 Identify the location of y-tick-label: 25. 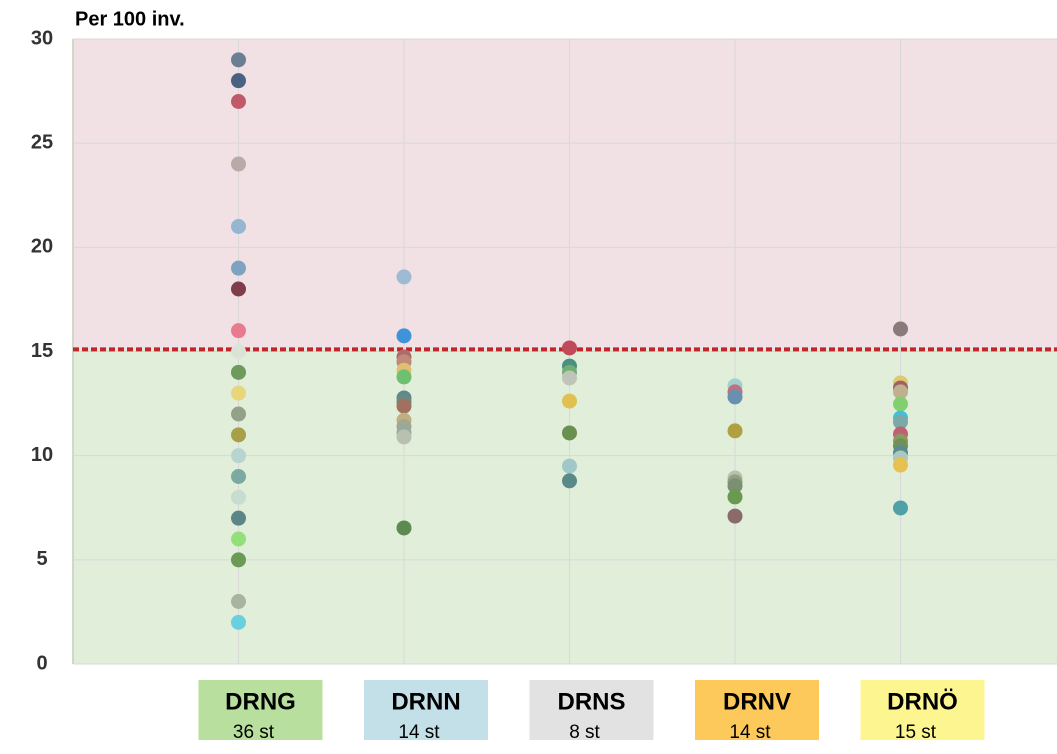
(42, 142).